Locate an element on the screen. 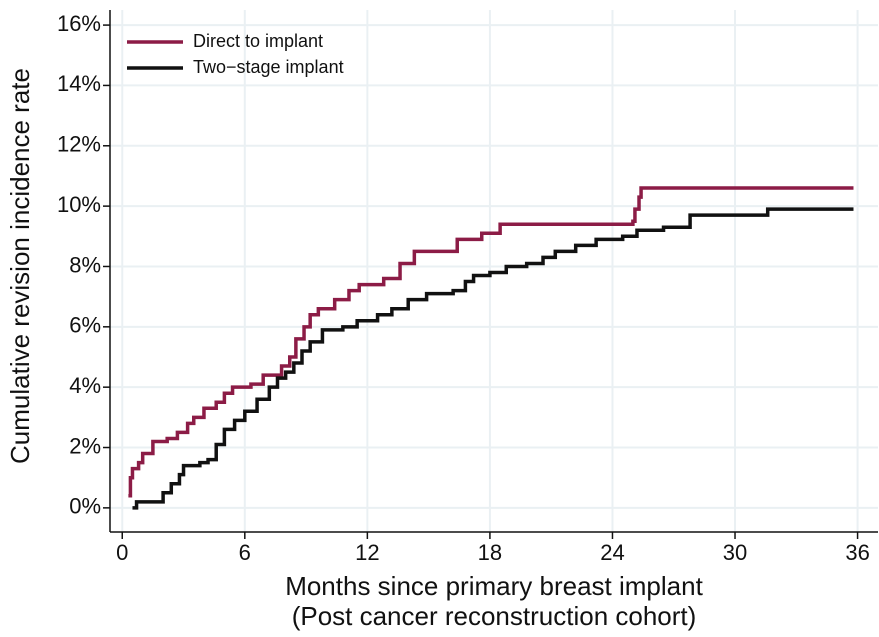  legend-label: Two−stage implant is located at coordinates (268, 67).